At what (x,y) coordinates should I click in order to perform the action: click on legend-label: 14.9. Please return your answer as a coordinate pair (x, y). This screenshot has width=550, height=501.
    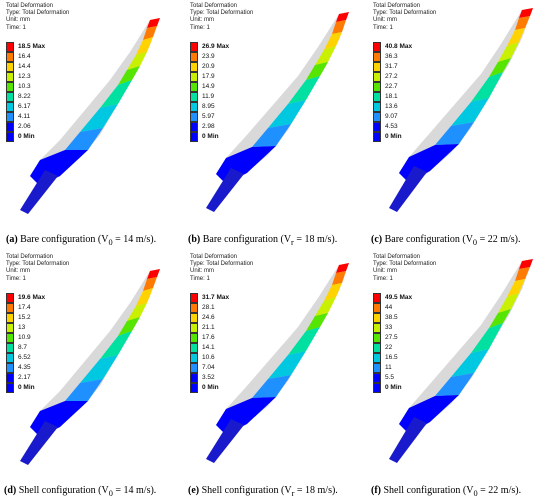
    Looking at the image, I should click on (208, 86).